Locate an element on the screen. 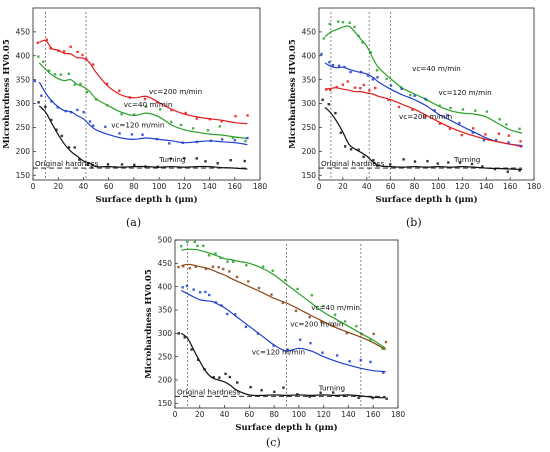  y-tick-label: 150 is located at coordinates (23, 175).